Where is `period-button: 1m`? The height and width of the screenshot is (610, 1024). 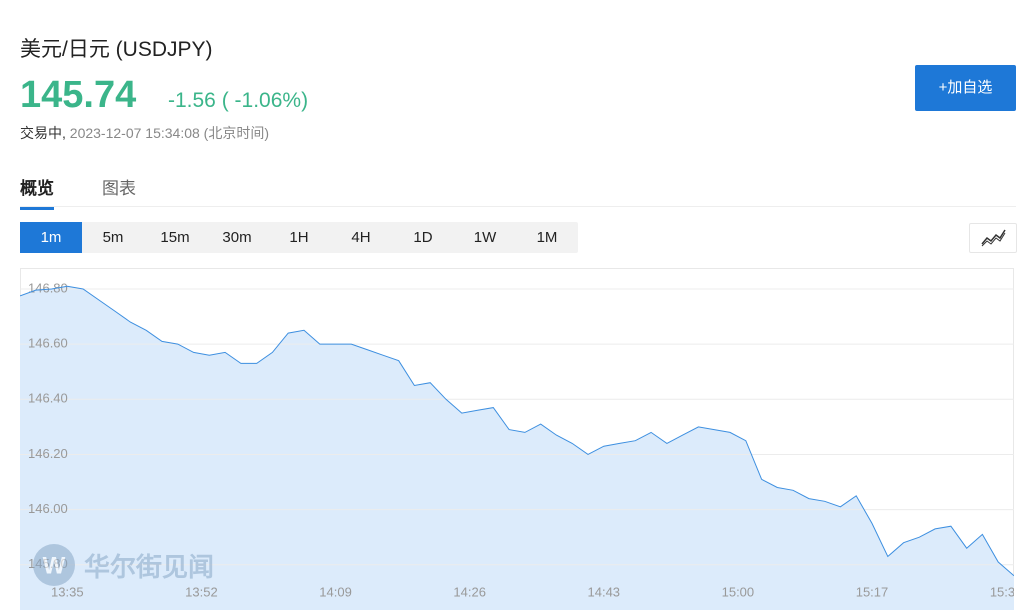
period-button: 1m is located at coordinates (51, 237).